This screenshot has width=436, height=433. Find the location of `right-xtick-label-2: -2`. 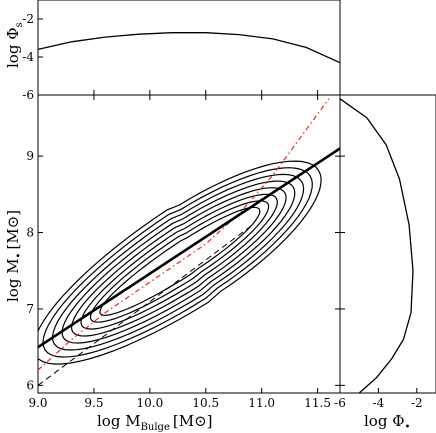

right-xtick-label-2: -2 is located at coordinates (417, 403).